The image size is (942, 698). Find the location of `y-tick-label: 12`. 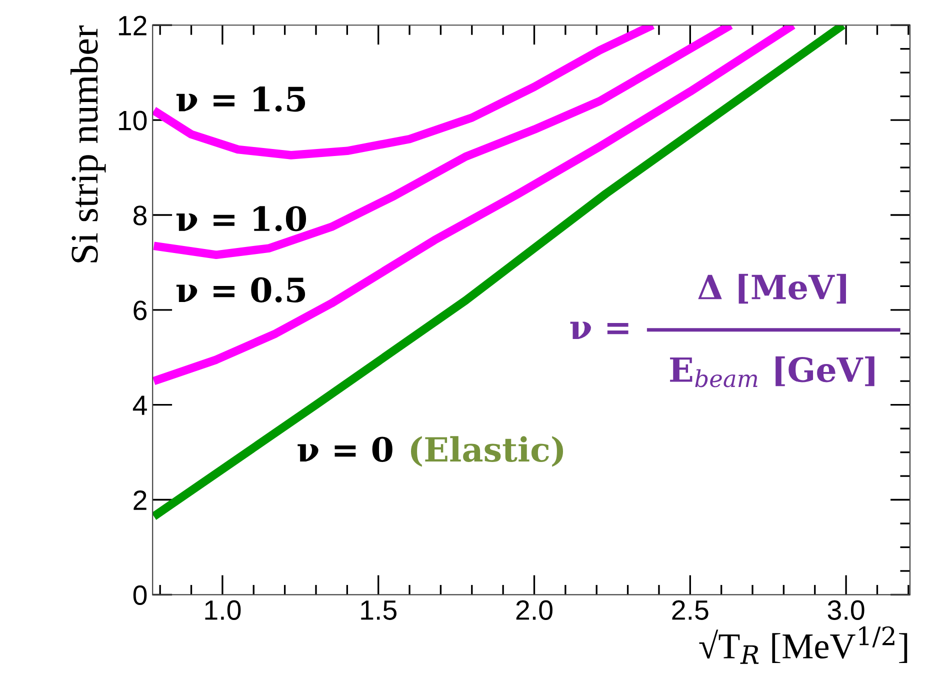

y-tick-label: 12 is located at coordinates (132, 26).